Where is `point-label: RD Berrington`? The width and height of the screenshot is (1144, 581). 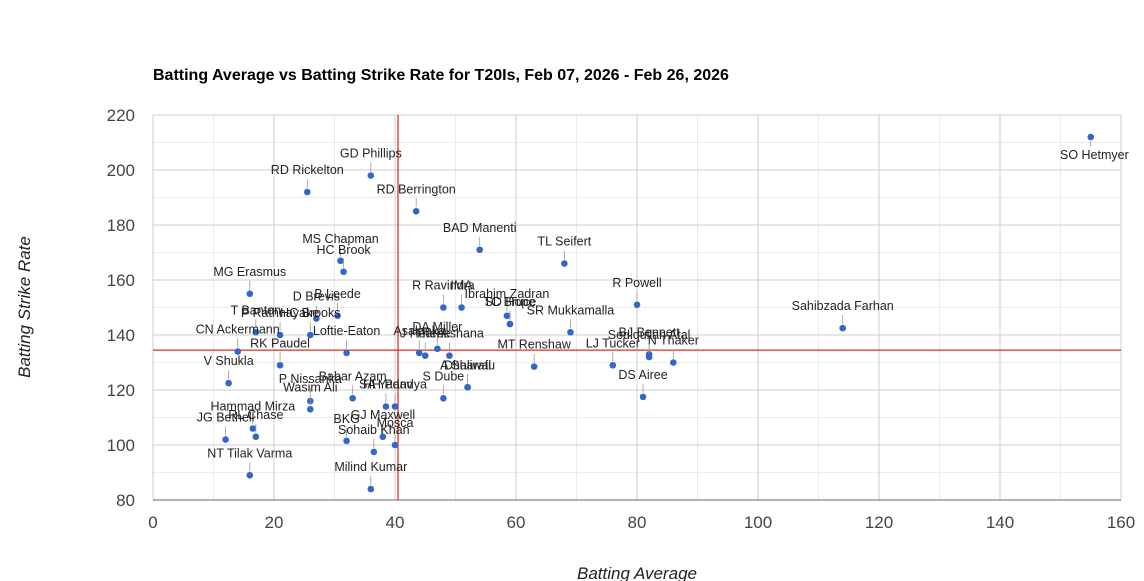 point-label: RD Berrington is located at coordinates (416, 189).